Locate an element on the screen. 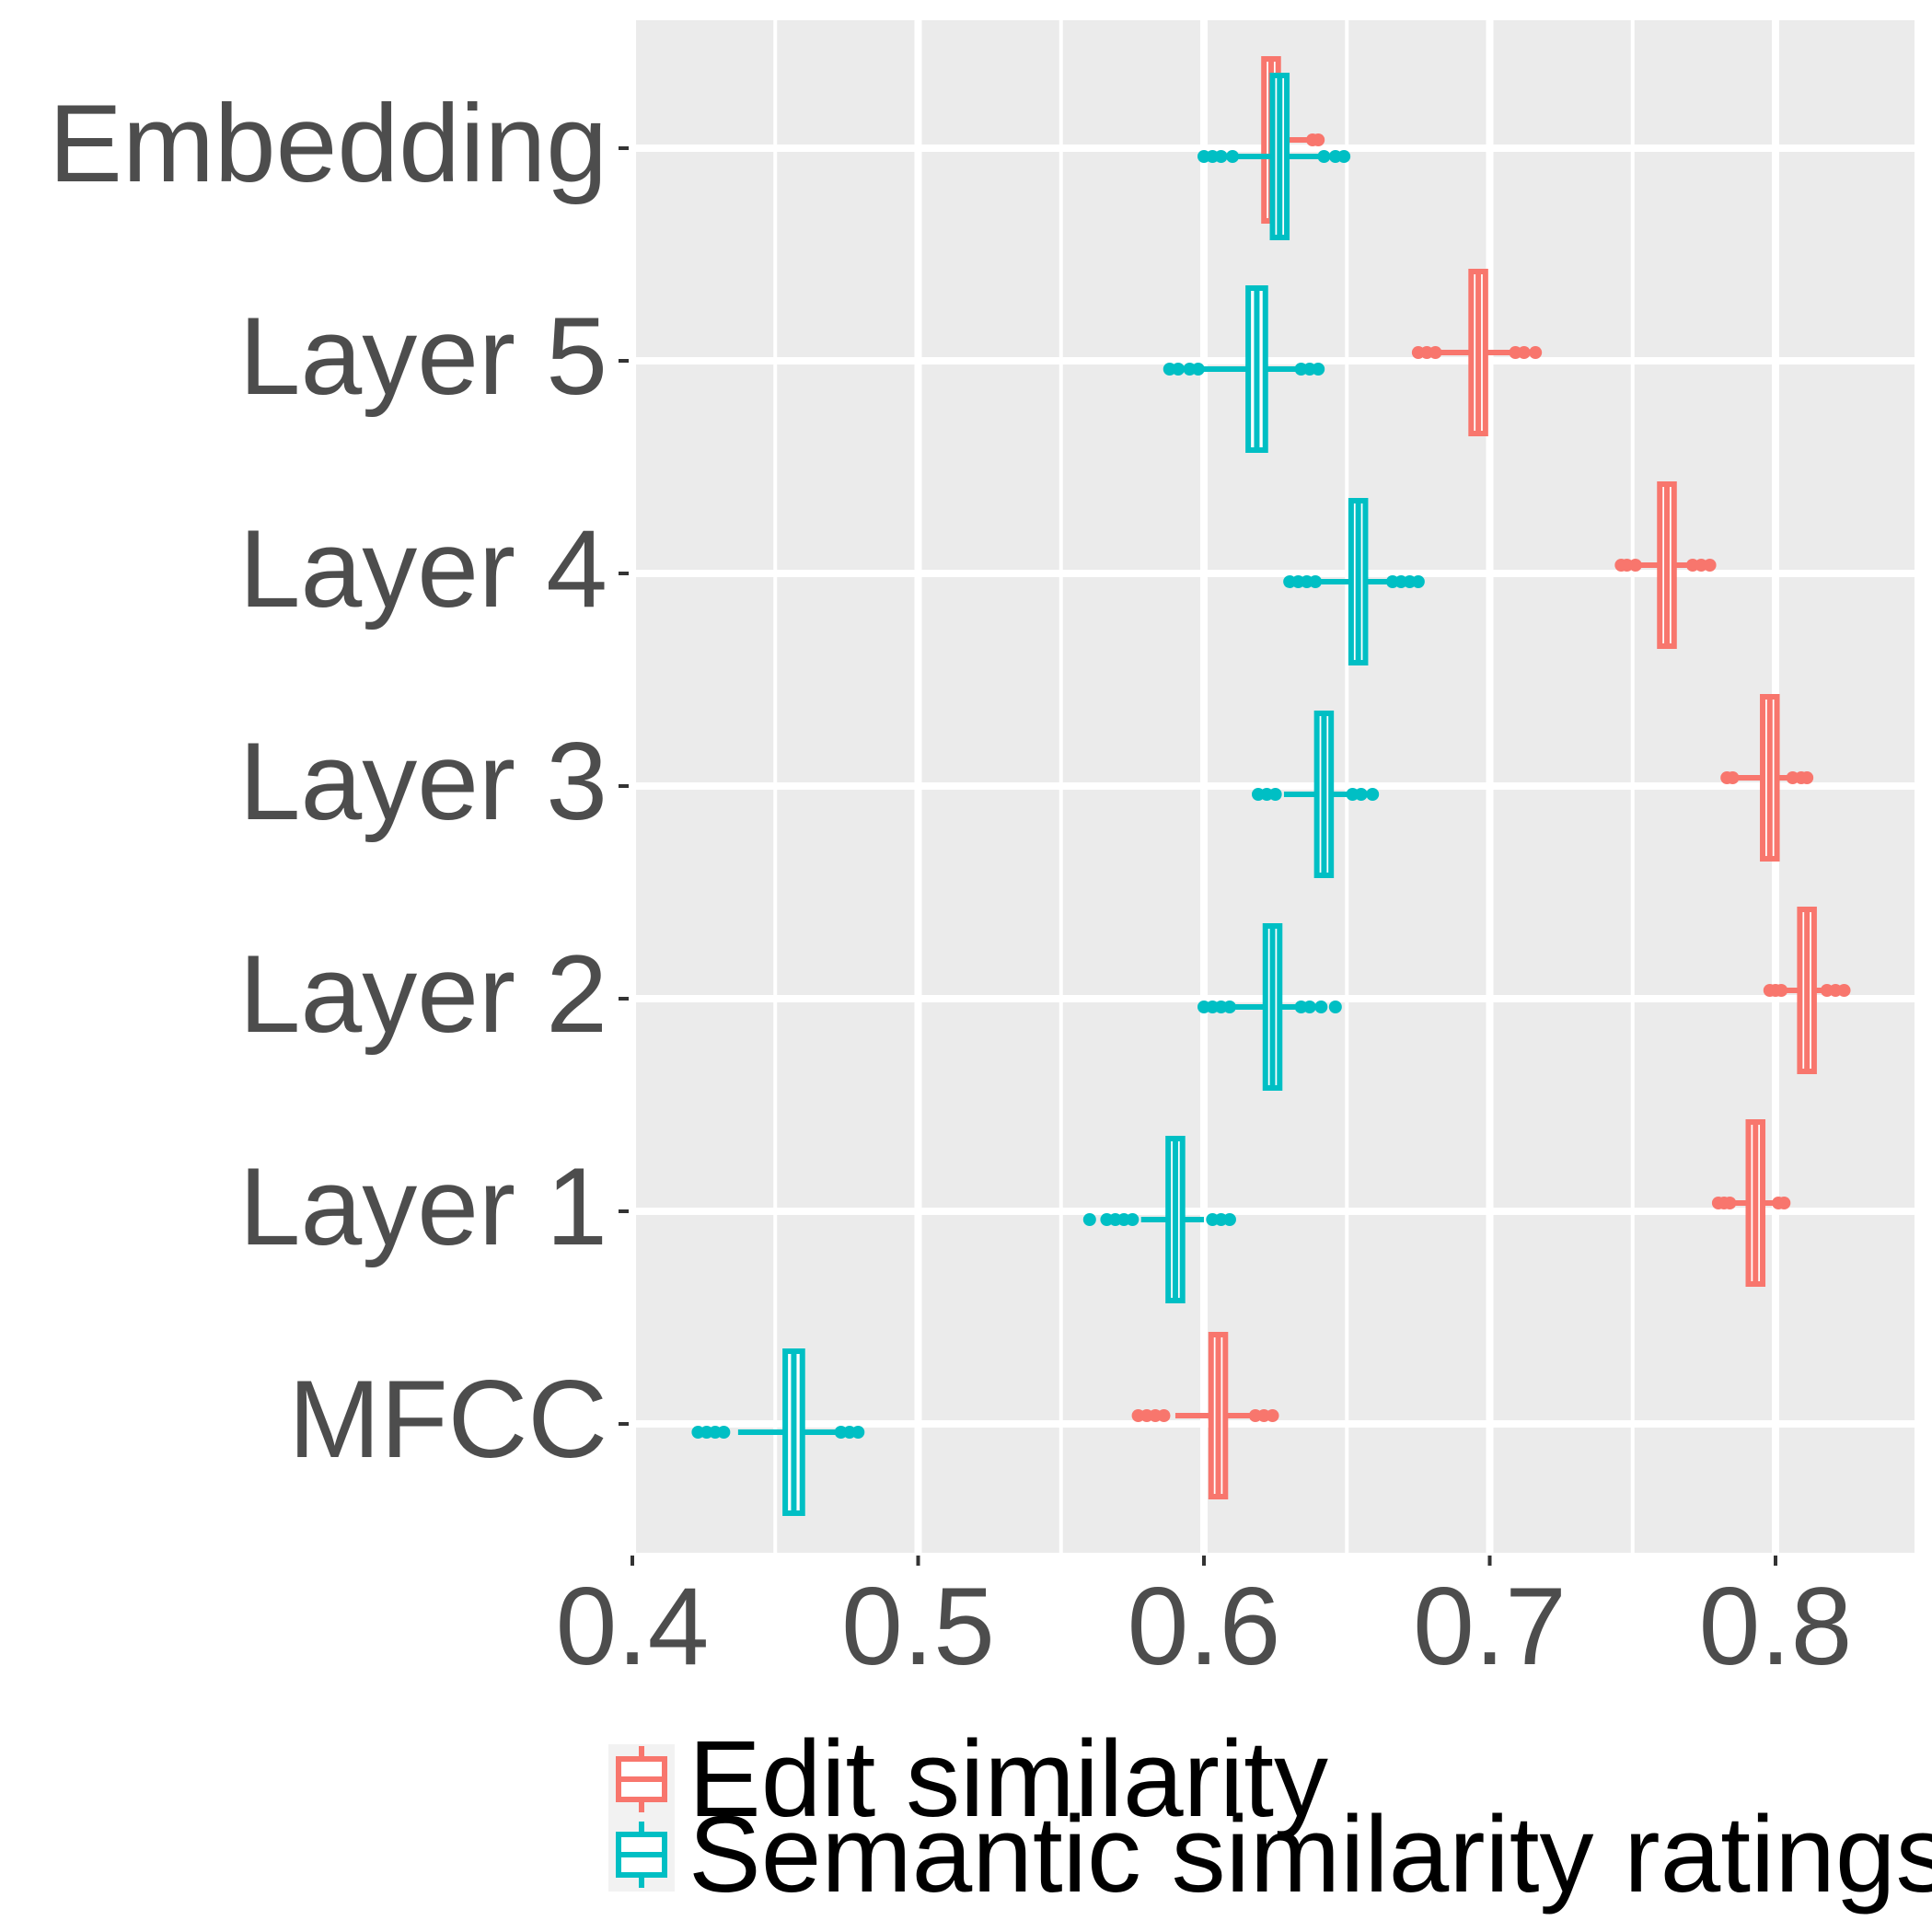  y-tick-label: Layer 2 is located at coordinates (423, 994).